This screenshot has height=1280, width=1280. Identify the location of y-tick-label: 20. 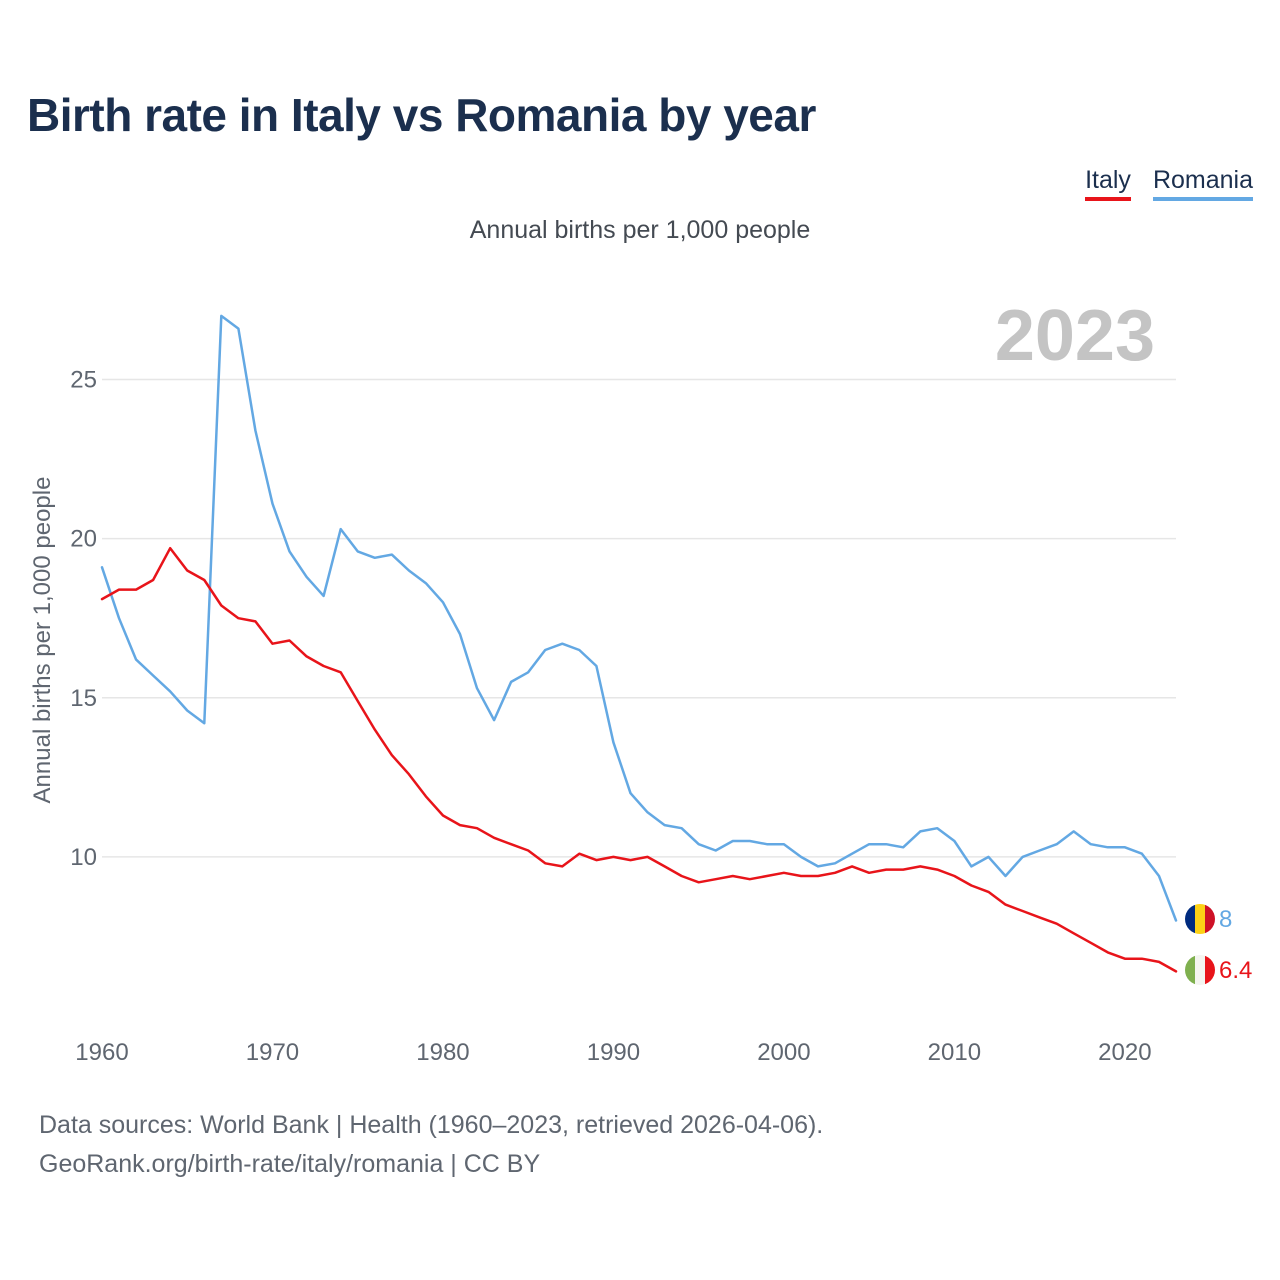
(83, 539).